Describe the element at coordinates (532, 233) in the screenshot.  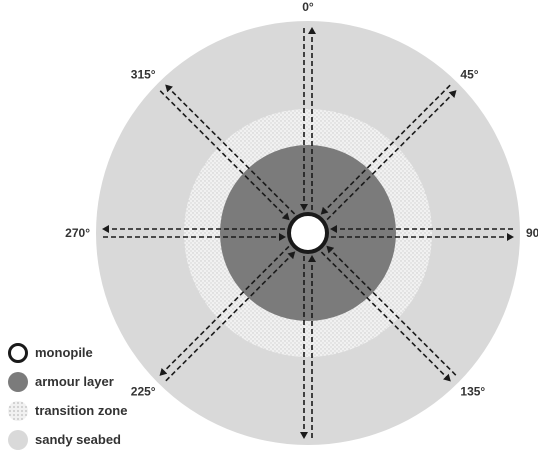
I see `direction-label-90: 90°` at that location.